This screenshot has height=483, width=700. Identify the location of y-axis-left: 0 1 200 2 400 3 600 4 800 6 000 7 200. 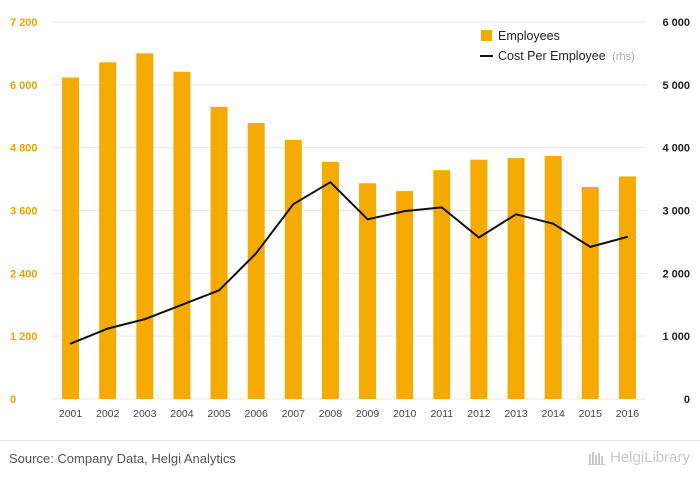
(24, 211).